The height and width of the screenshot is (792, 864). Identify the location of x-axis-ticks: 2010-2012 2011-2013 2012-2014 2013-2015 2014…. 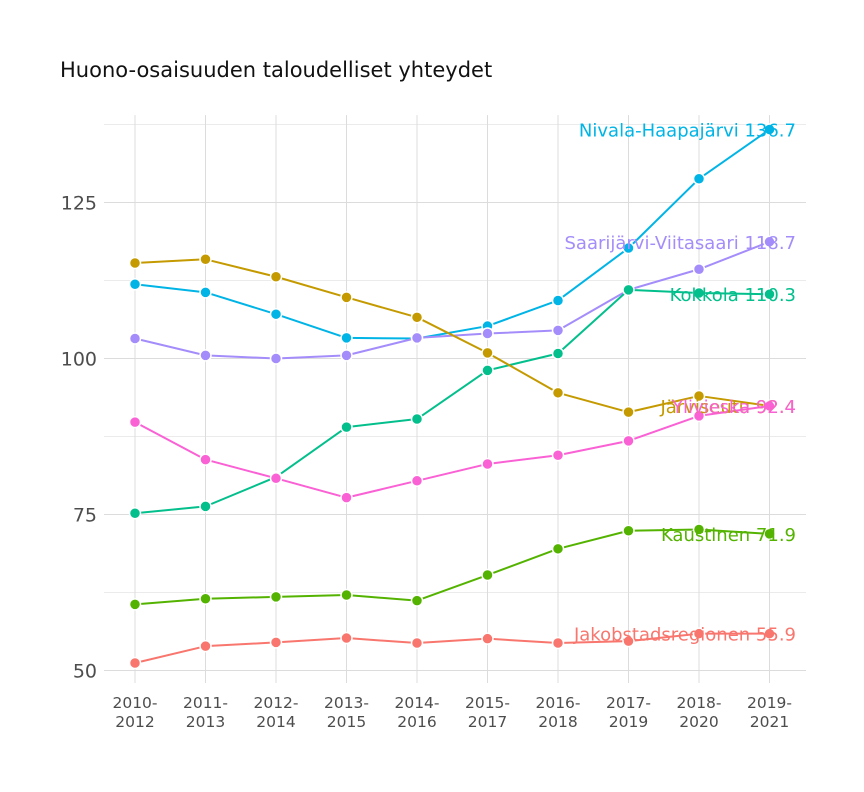
(452, 712).